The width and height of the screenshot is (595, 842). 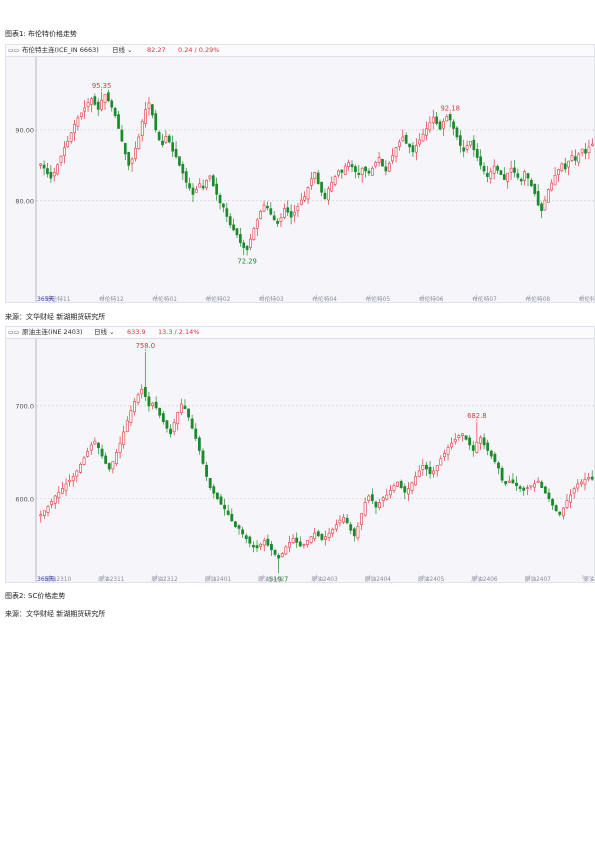 What do you see at coordinates (24, 406) in the screenshot?
I see `y-tick-label: 700.0` at bounding box center [24, 406].